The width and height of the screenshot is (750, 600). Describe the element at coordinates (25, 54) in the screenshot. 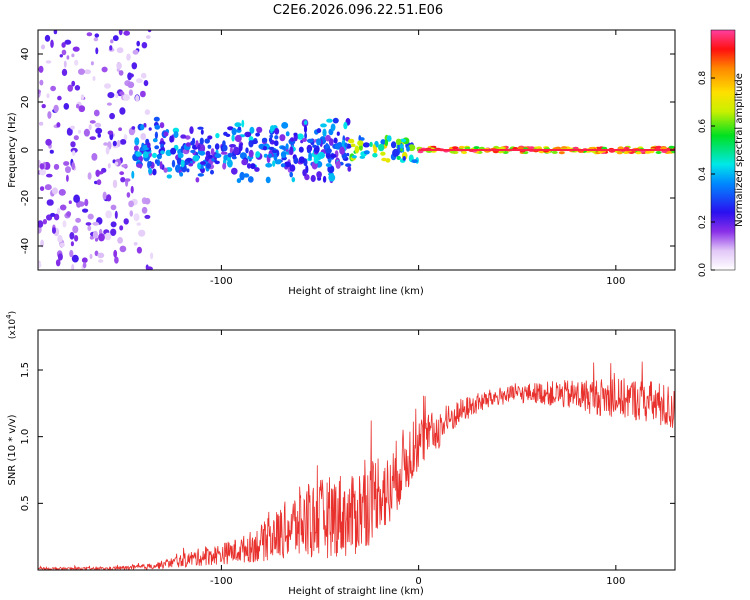

I see `y-tick-label: 40` at that location.